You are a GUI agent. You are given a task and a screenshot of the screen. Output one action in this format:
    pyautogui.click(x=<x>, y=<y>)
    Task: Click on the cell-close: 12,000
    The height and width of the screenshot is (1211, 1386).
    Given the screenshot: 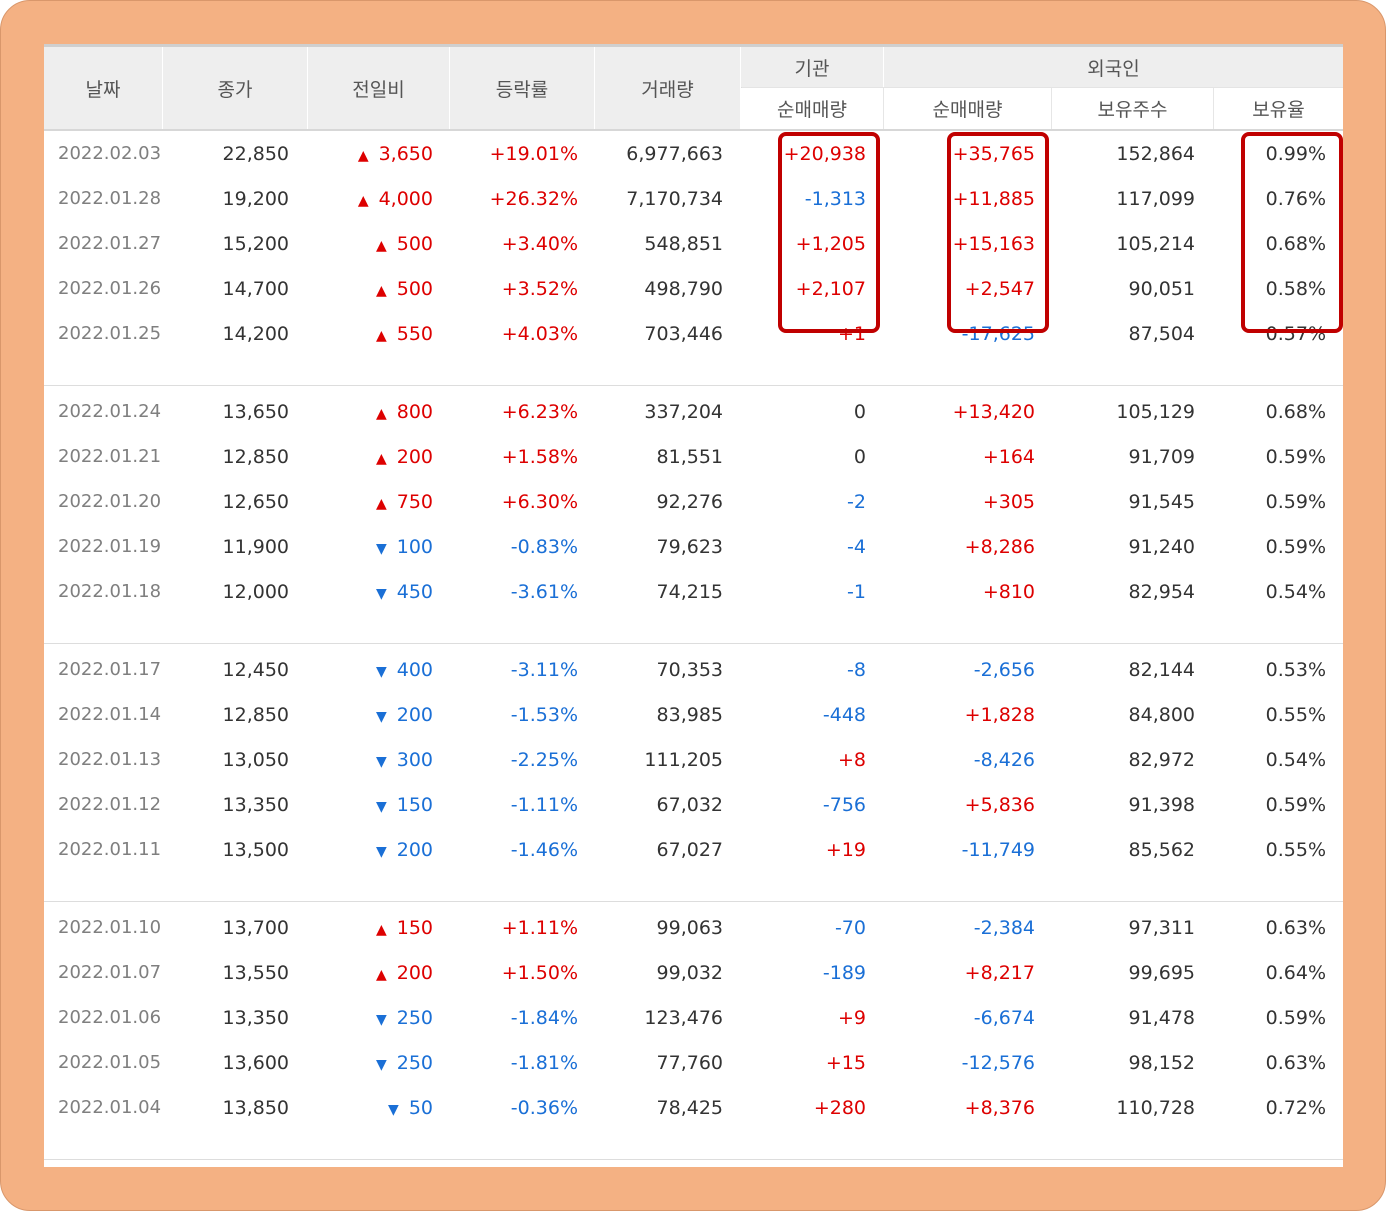 What is the action you would take?
    pyautogui.click(x=255, y=592)
    